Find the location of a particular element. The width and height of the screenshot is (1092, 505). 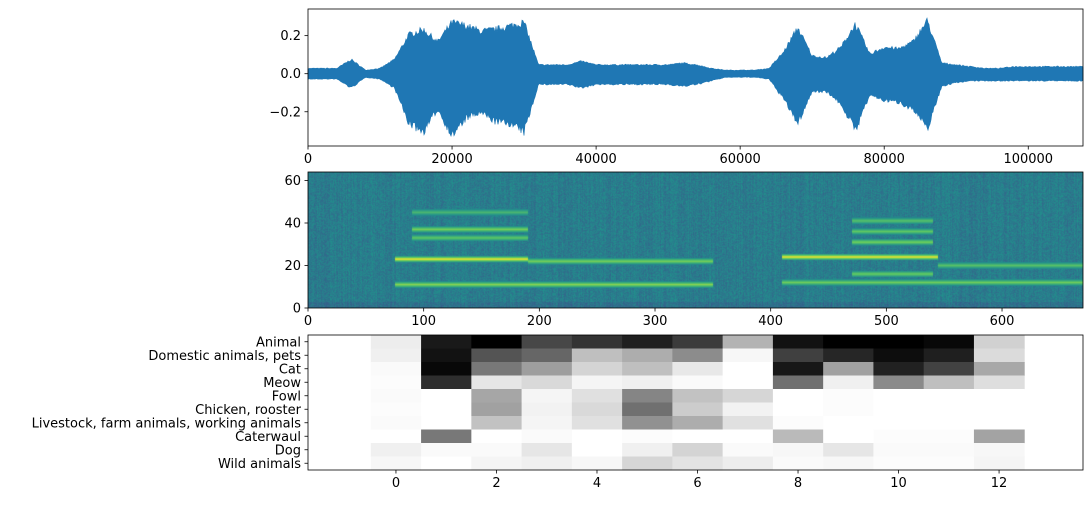

y-tick-label: 40 is located at coordinates (292, 224).